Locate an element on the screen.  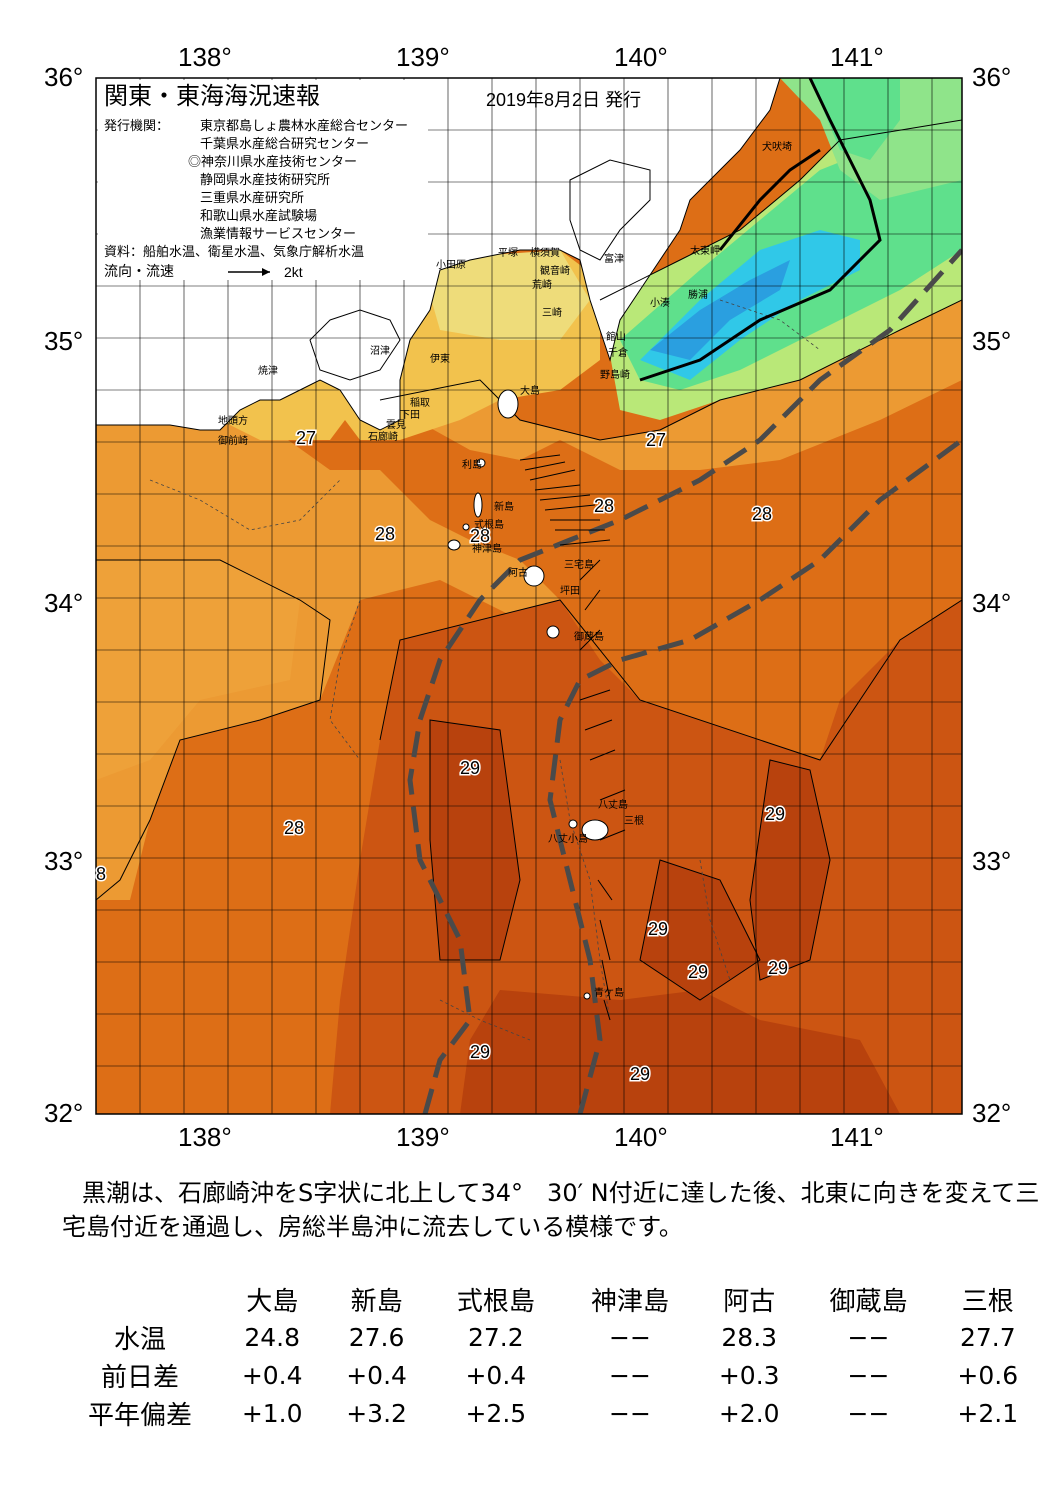
issuer-7: 漁業情報サービスセンター is located at coordinates (278, 233).